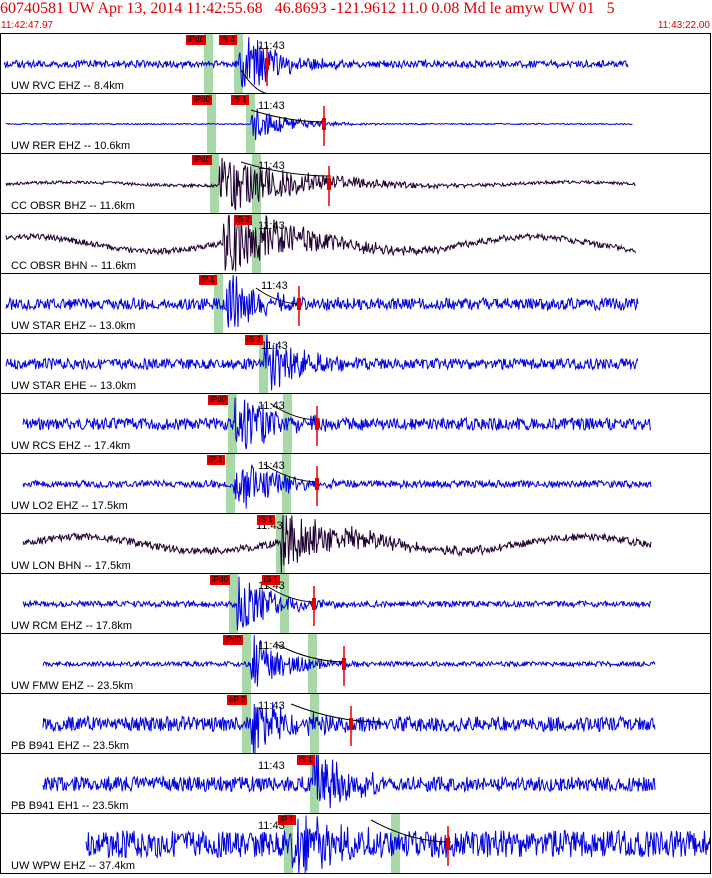  I want to click on seismogram-panel: 11:43 iS 2 CC OBSR BHN -- 11.6km, so click(355, 243).